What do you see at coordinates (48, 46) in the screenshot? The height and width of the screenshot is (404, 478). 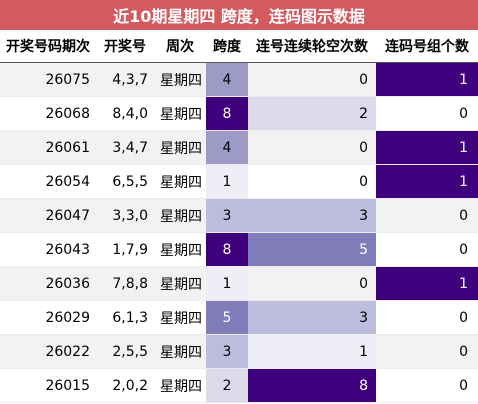 I see `column-header-period: 开奖号码期次` at bounding box center [48, 46].